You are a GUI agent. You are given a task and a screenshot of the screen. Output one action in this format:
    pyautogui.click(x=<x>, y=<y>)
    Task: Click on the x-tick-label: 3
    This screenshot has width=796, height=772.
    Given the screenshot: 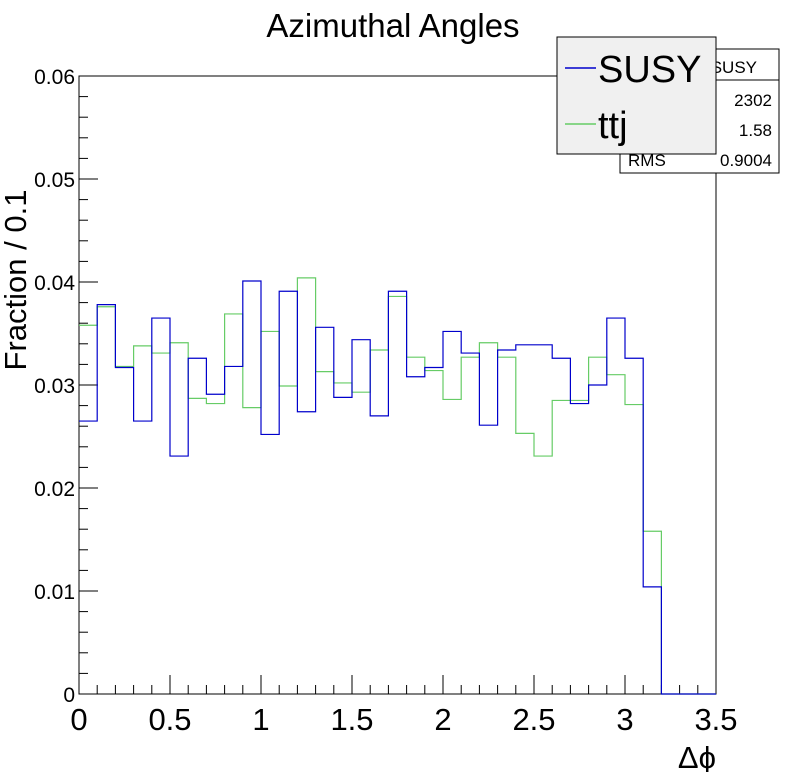 What is the action you would take?
    pyautogui.click(x=624, y=719)
    